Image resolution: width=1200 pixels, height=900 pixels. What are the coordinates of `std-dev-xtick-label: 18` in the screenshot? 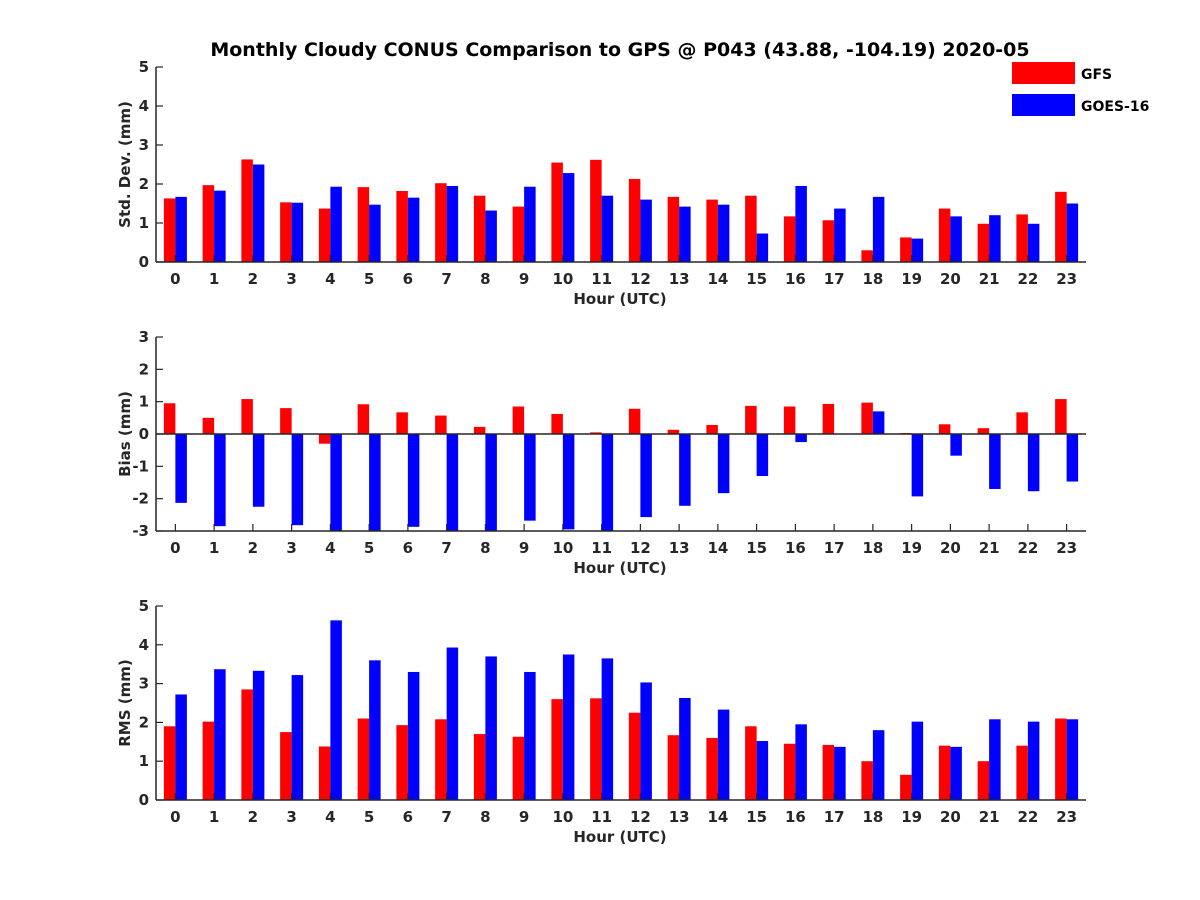 It's located at (872, 279).